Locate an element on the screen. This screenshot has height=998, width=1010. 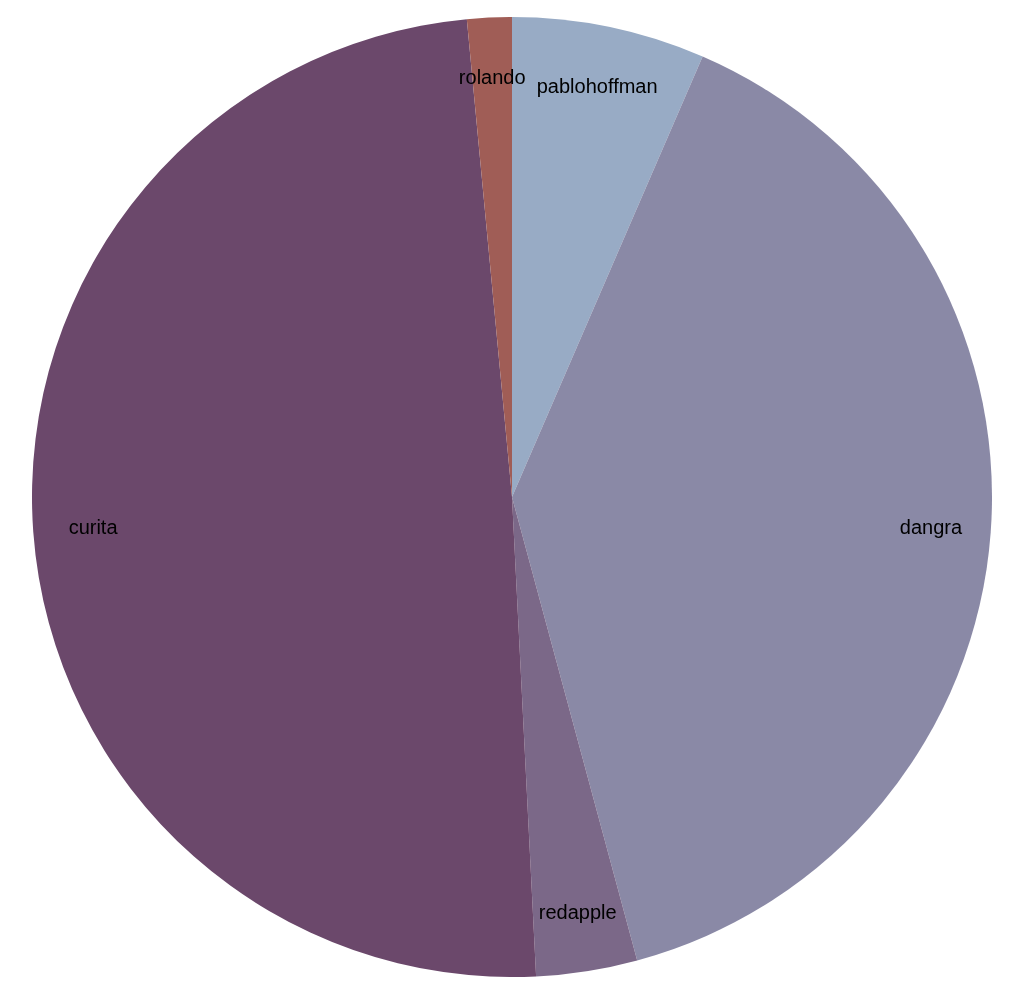
slice-label: redapple is located at coordinates (577, 911).